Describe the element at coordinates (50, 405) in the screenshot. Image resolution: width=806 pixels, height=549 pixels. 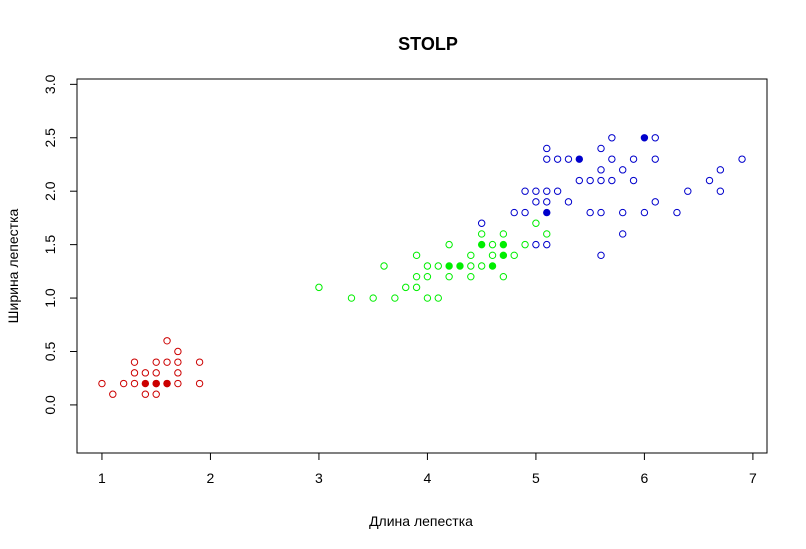
I see `y-tick-label: 0.0` at that location.